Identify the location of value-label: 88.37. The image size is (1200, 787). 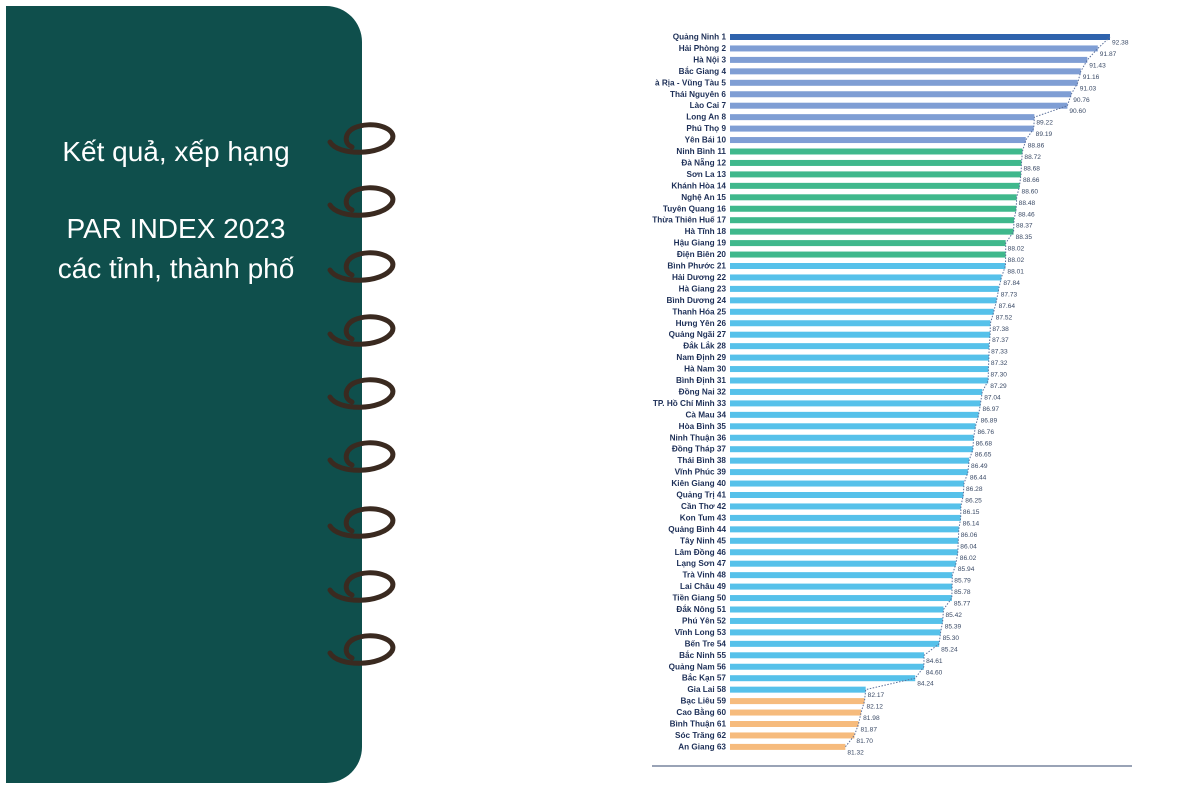
(1024, 226).